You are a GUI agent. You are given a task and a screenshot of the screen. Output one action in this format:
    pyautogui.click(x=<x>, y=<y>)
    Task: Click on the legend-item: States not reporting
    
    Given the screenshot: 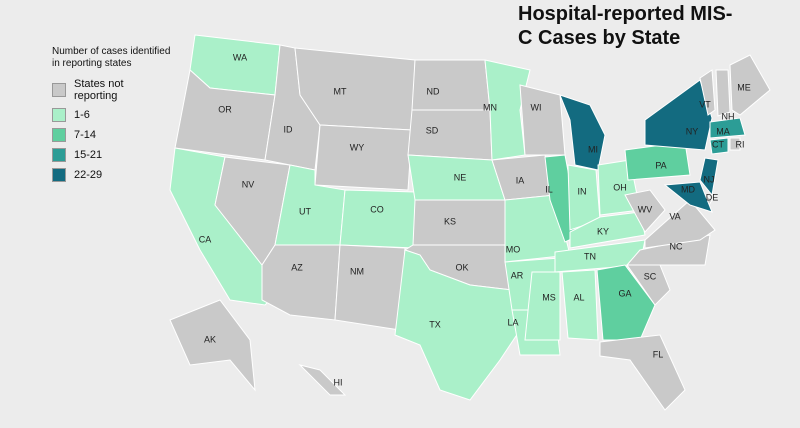 What is the action you would take?
    pyautogui.click(x=112, y=90)
    